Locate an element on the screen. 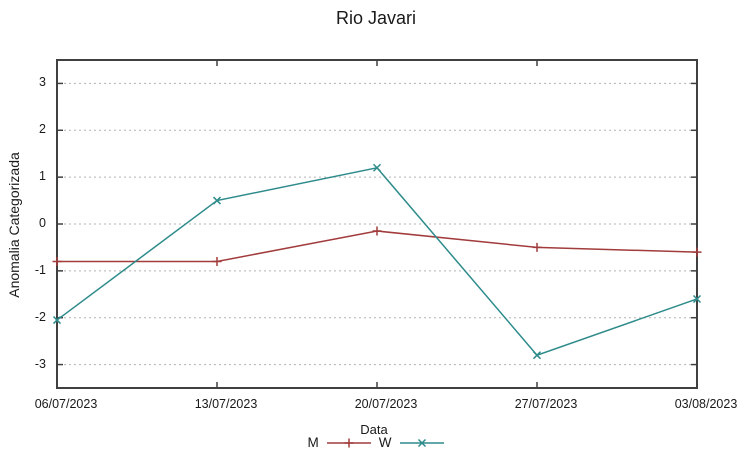 The height and width of the screenshot is (458, 752). y-tick-label: -3 is located at coordinates (40, 363).